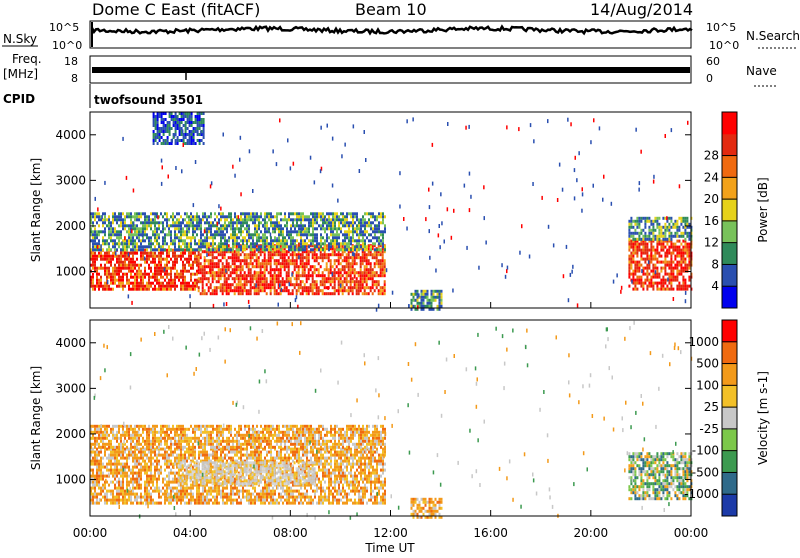 This screenshot has height=558, width=800. What do you see at coordinates (763, 209) in the screenshot?
I see `power-colorbar-label: Power [dB]` at bounding box center [763, 209].